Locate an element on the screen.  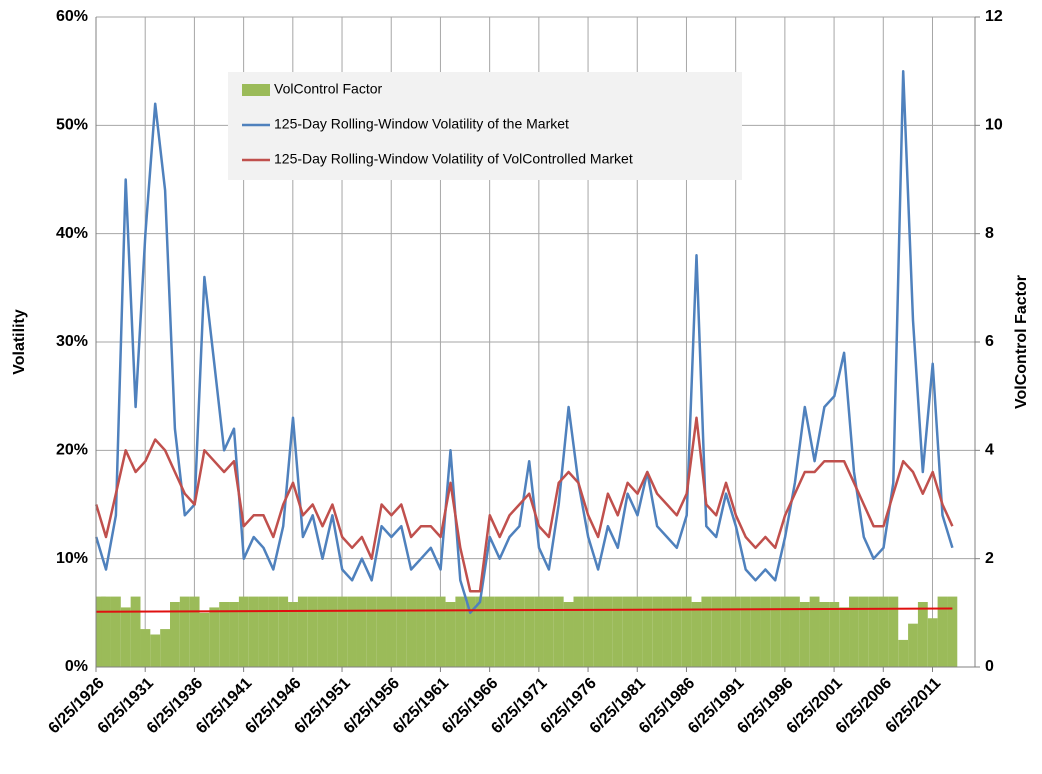
y2-tick-label: 8 is located at coordinates (989, 233).